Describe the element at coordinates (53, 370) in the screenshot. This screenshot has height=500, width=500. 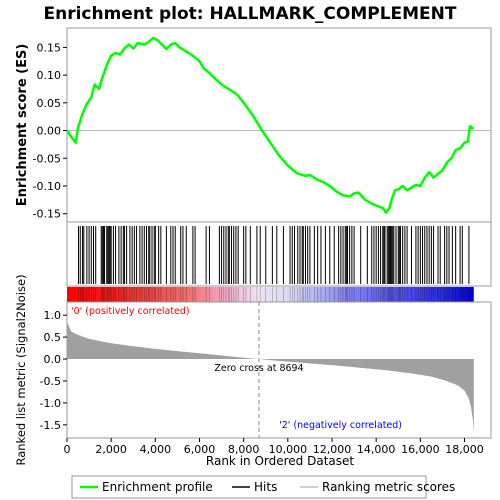
I see `metric-y-axis: 1.0 0.5 0.0 -0.5 -1.0 -1.5` at that location.